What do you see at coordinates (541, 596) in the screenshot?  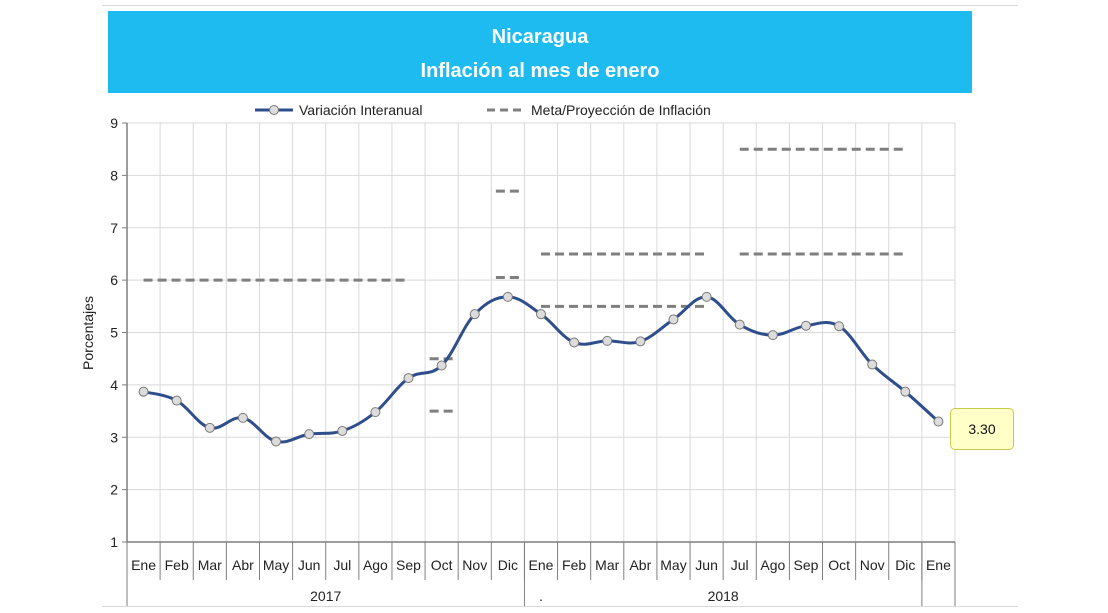 I see `stray-mark: .` at bounding box center [541, 596].